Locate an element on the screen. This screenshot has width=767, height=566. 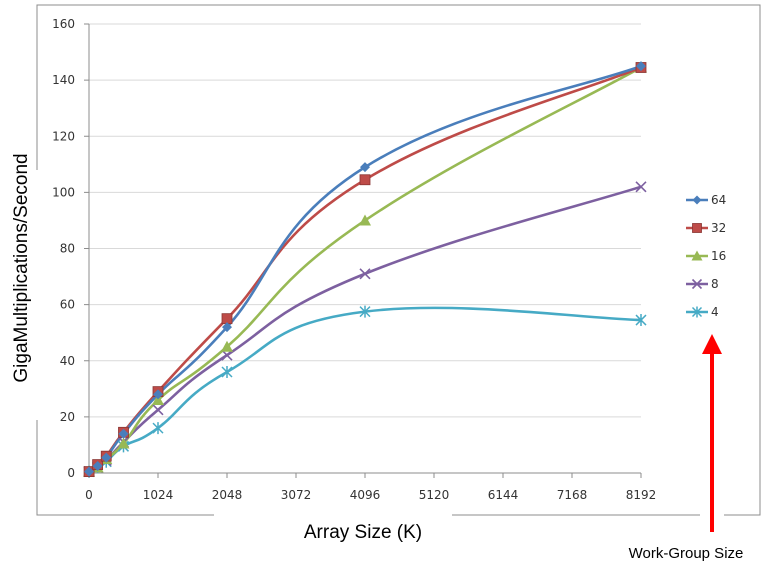
annotation-label: Work-Group Size is located at coordinates (686, 553).